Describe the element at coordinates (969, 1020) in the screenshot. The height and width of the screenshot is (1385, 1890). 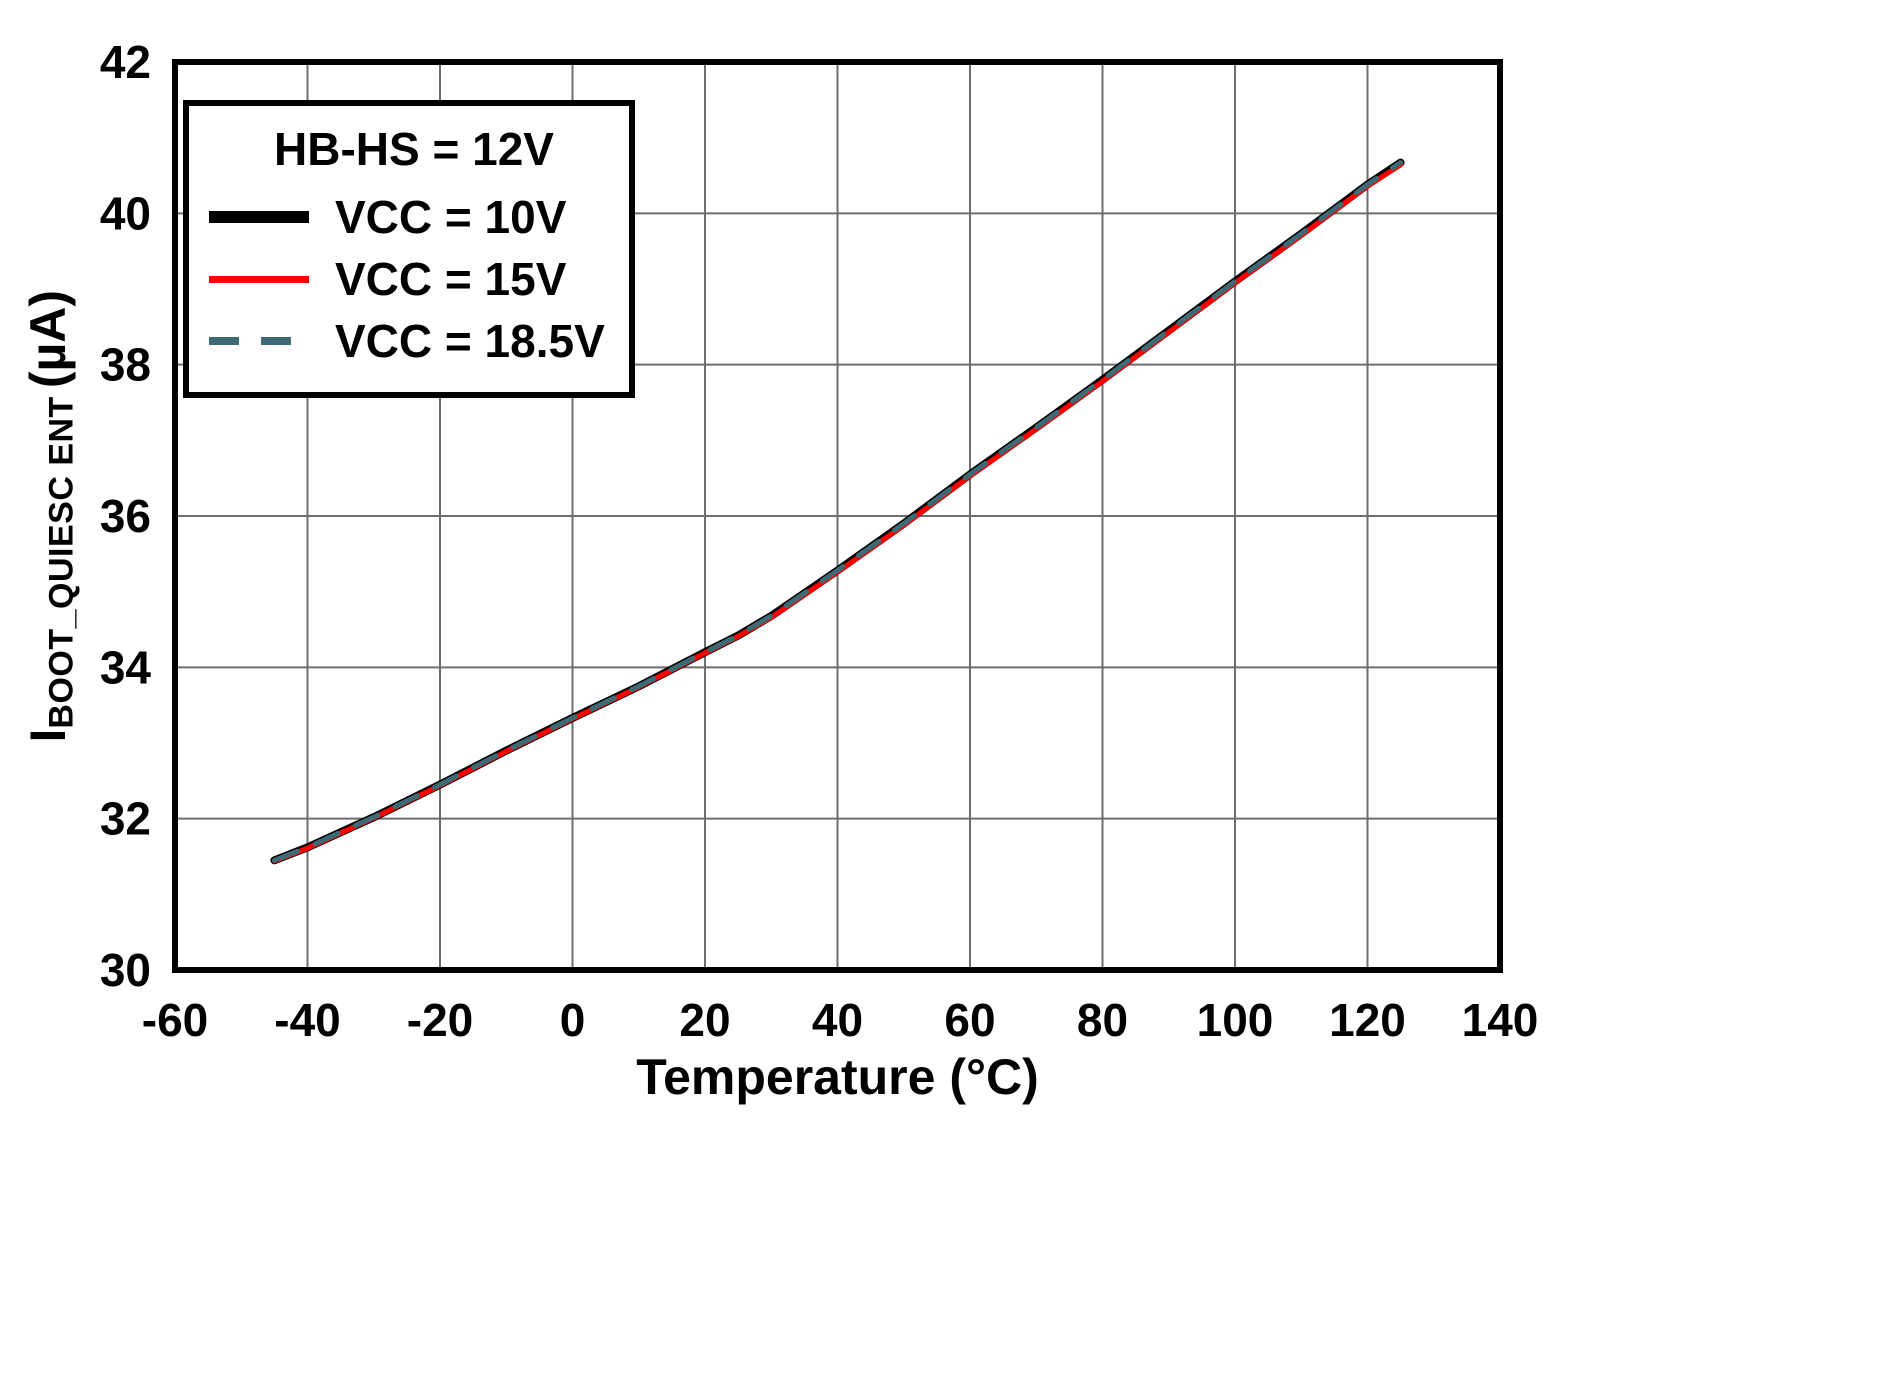
I see `x-tick-label: 60` at that location.